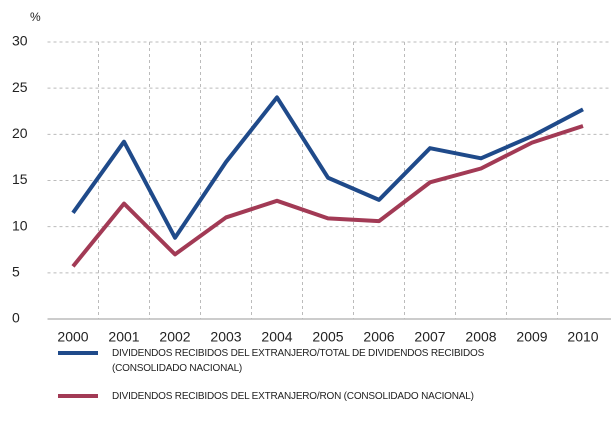  I want to click on y-tick-label: 30, so click(20, 41).